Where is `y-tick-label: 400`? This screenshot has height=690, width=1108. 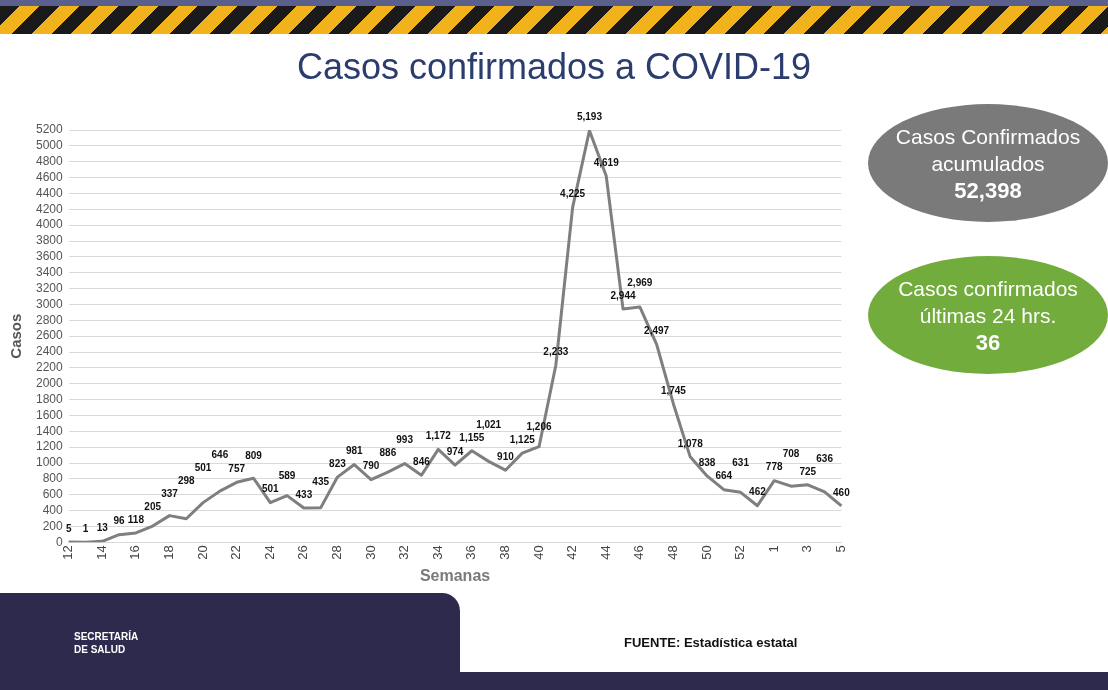 y-tick-label: 400 is located at coordinates (53, 509).